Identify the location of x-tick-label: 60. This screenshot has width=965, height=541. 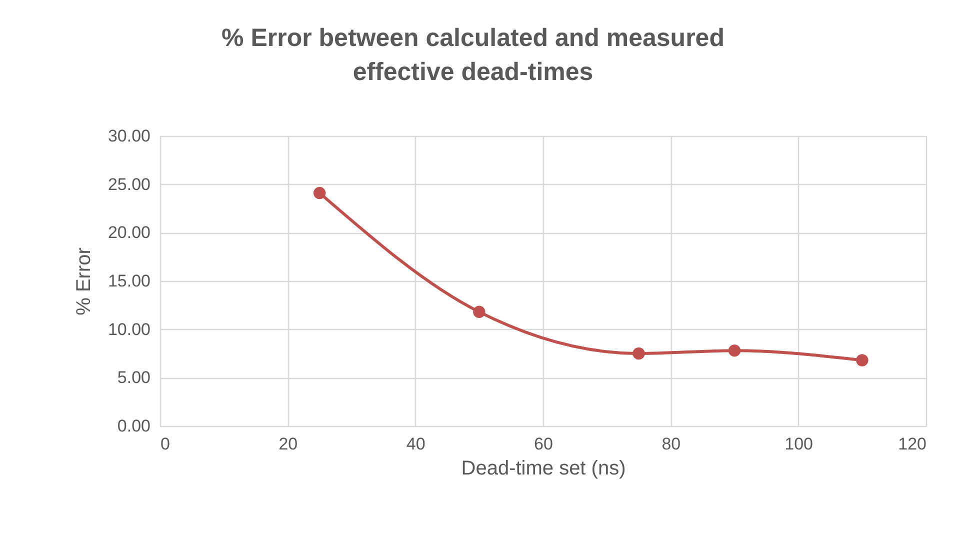
(543, 444).